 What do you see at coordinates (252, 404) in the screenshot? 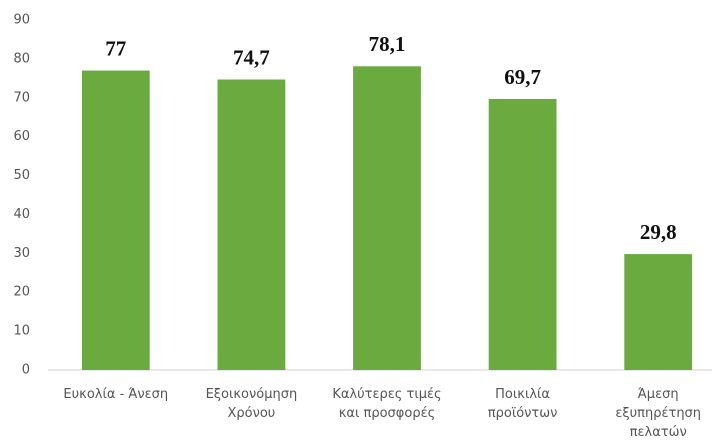
I see `x-tick-label: Εξοικονόμηση Χρόνου` at bounding box center [252, 404].